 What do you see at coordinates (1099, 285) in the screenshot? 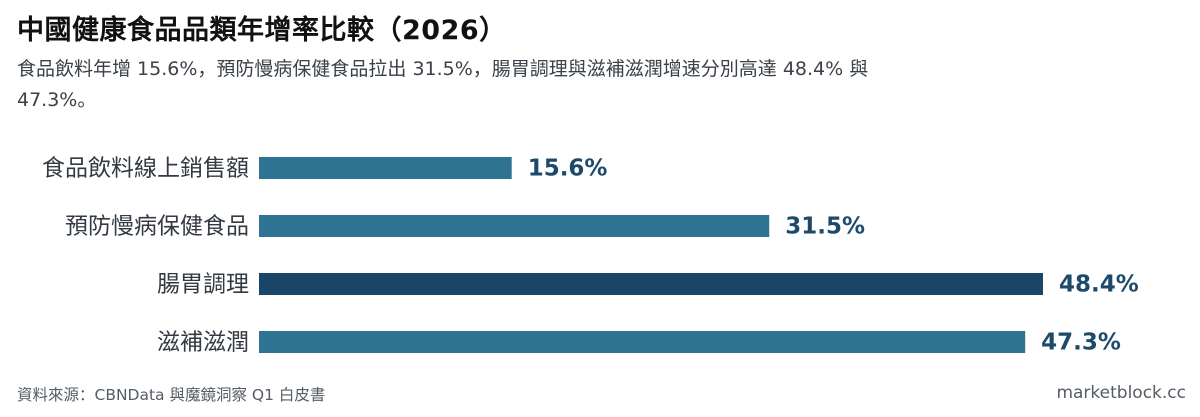
I see `value-label: 48.4%` at bounding box center [1099, 285].